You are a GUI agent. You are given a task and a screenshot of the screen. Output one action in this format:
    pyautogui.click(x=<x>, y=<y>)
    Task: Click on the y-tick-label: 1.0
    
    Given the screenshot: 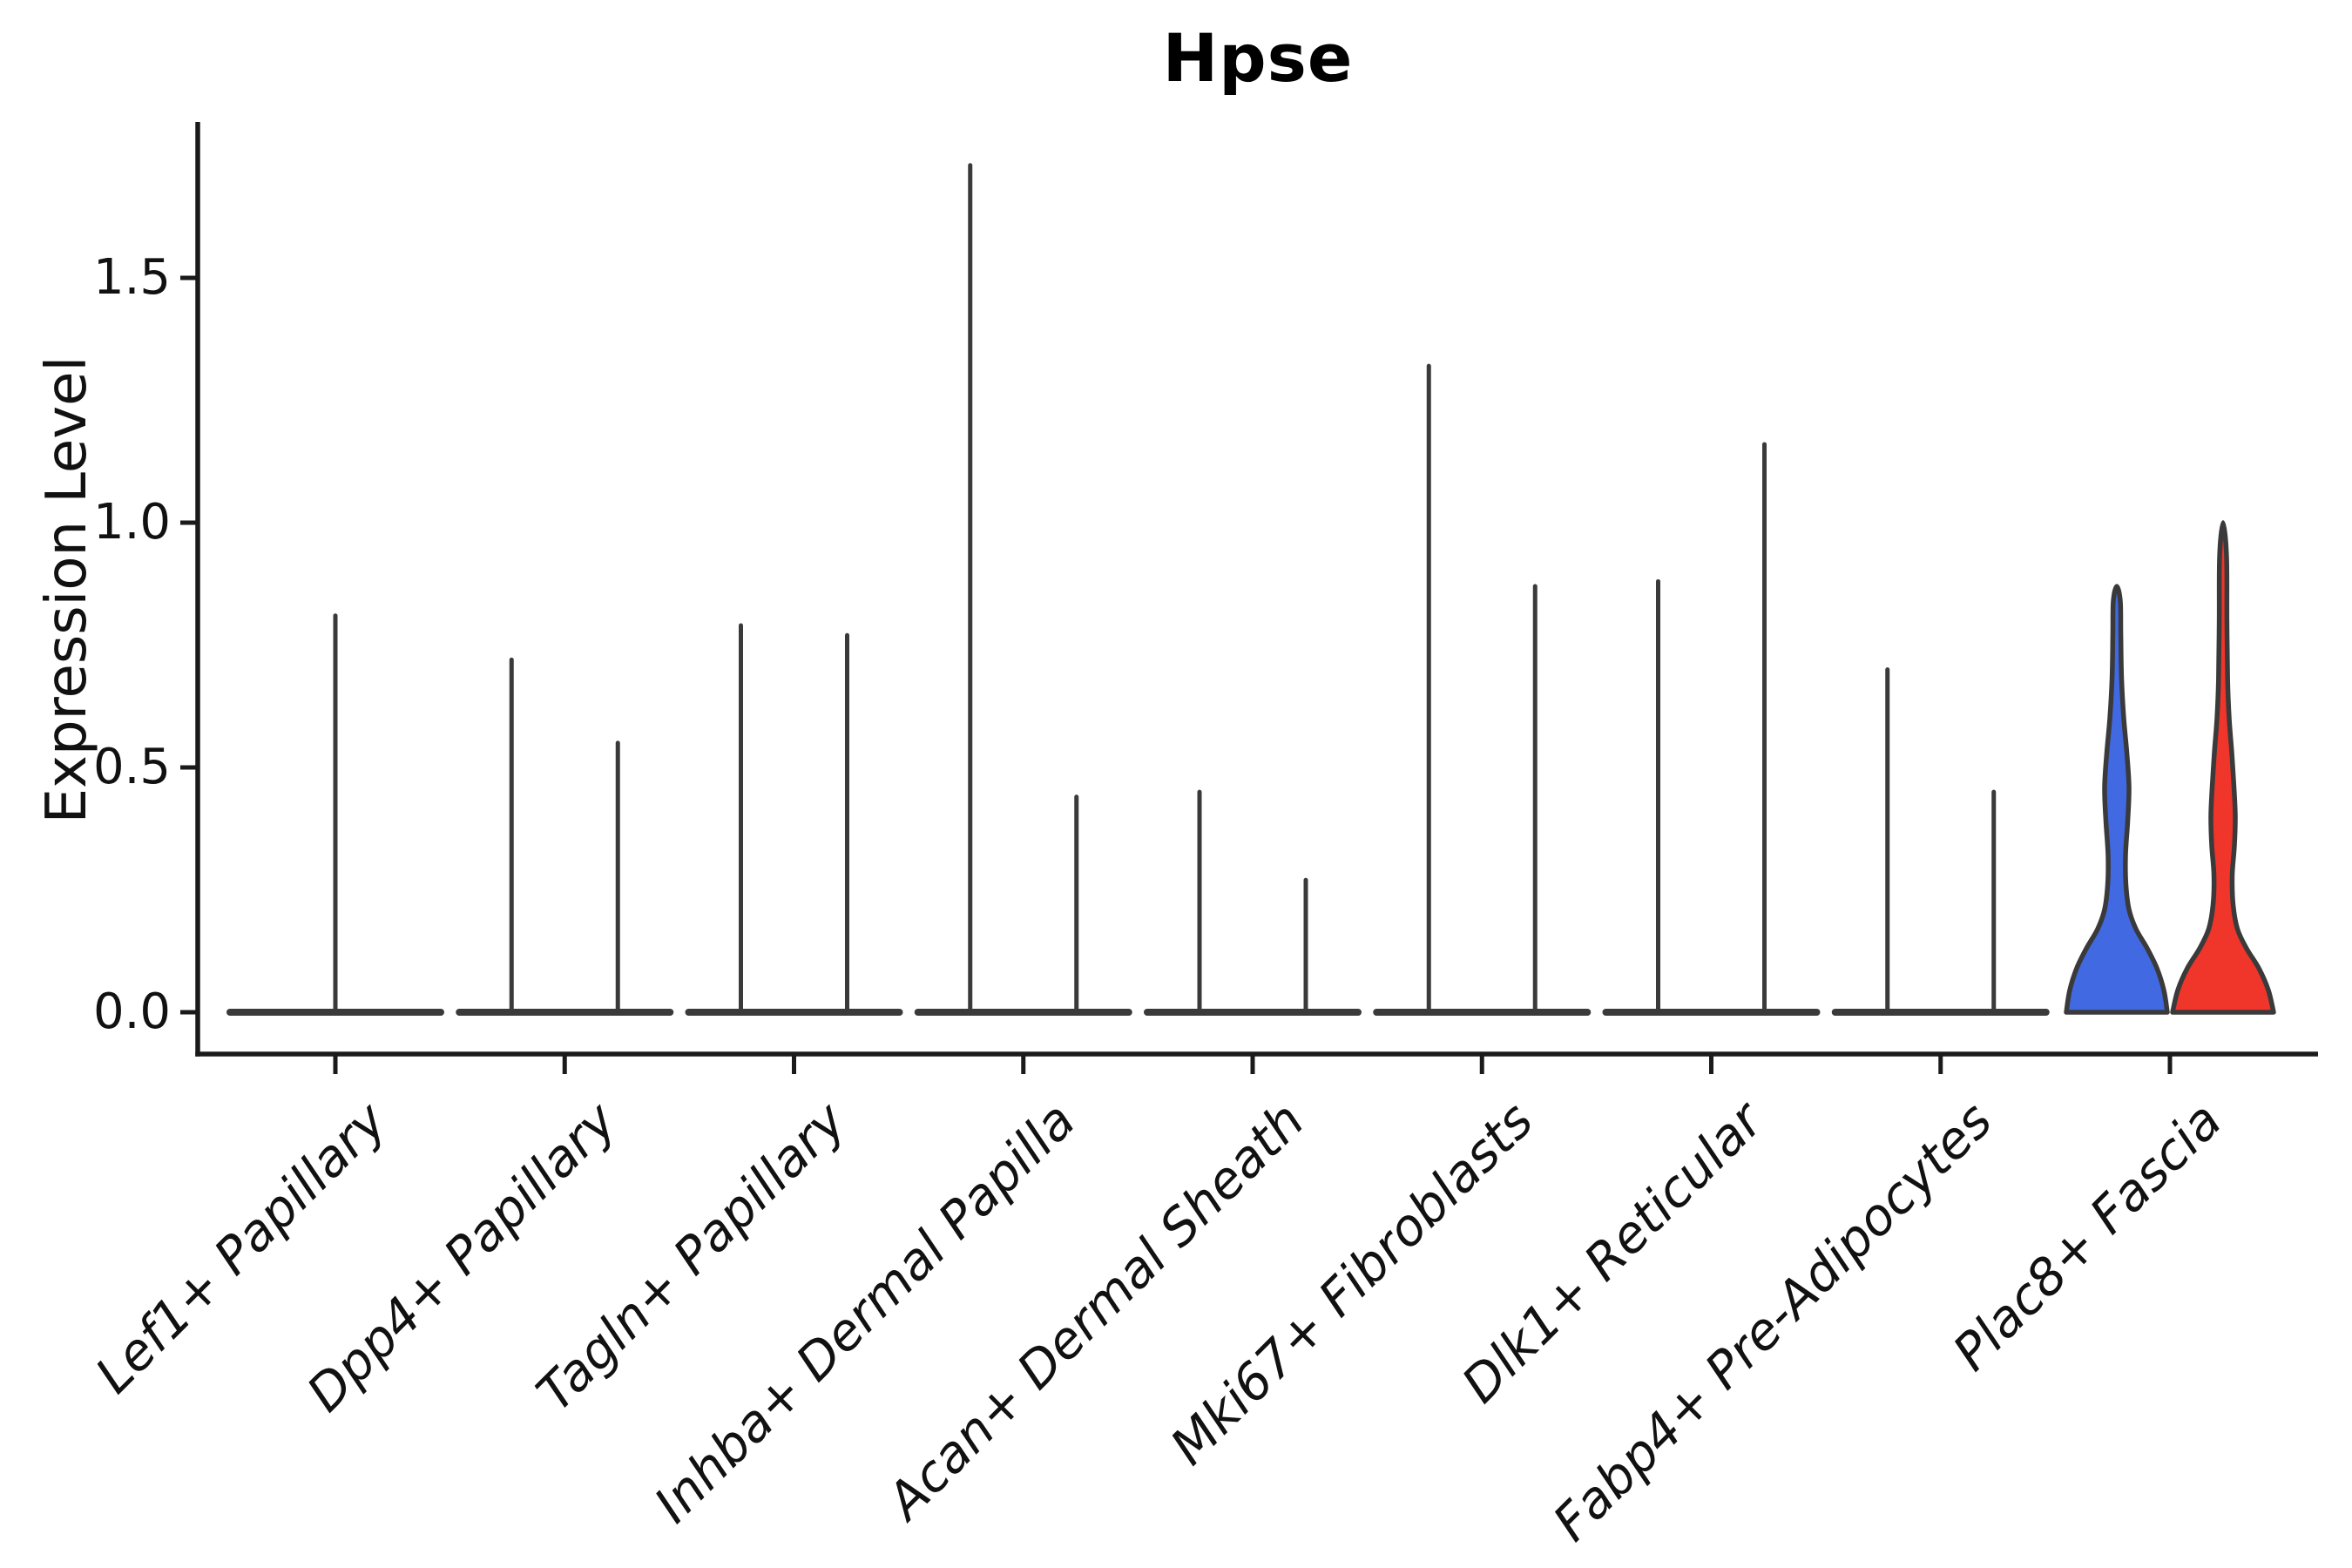 What is the action you would take?
    pyautogui.click(x=131, y=522)
    